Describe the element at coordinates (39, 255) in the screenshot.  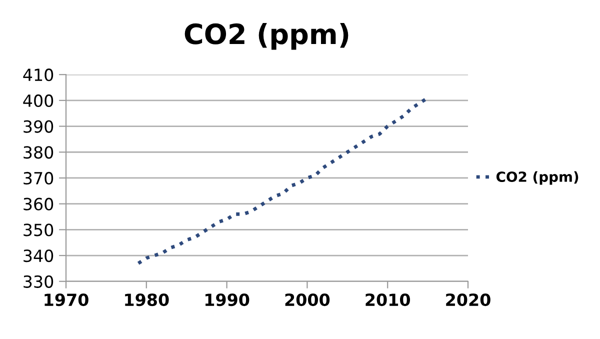
I see `y-tick-label: 340` at that location.